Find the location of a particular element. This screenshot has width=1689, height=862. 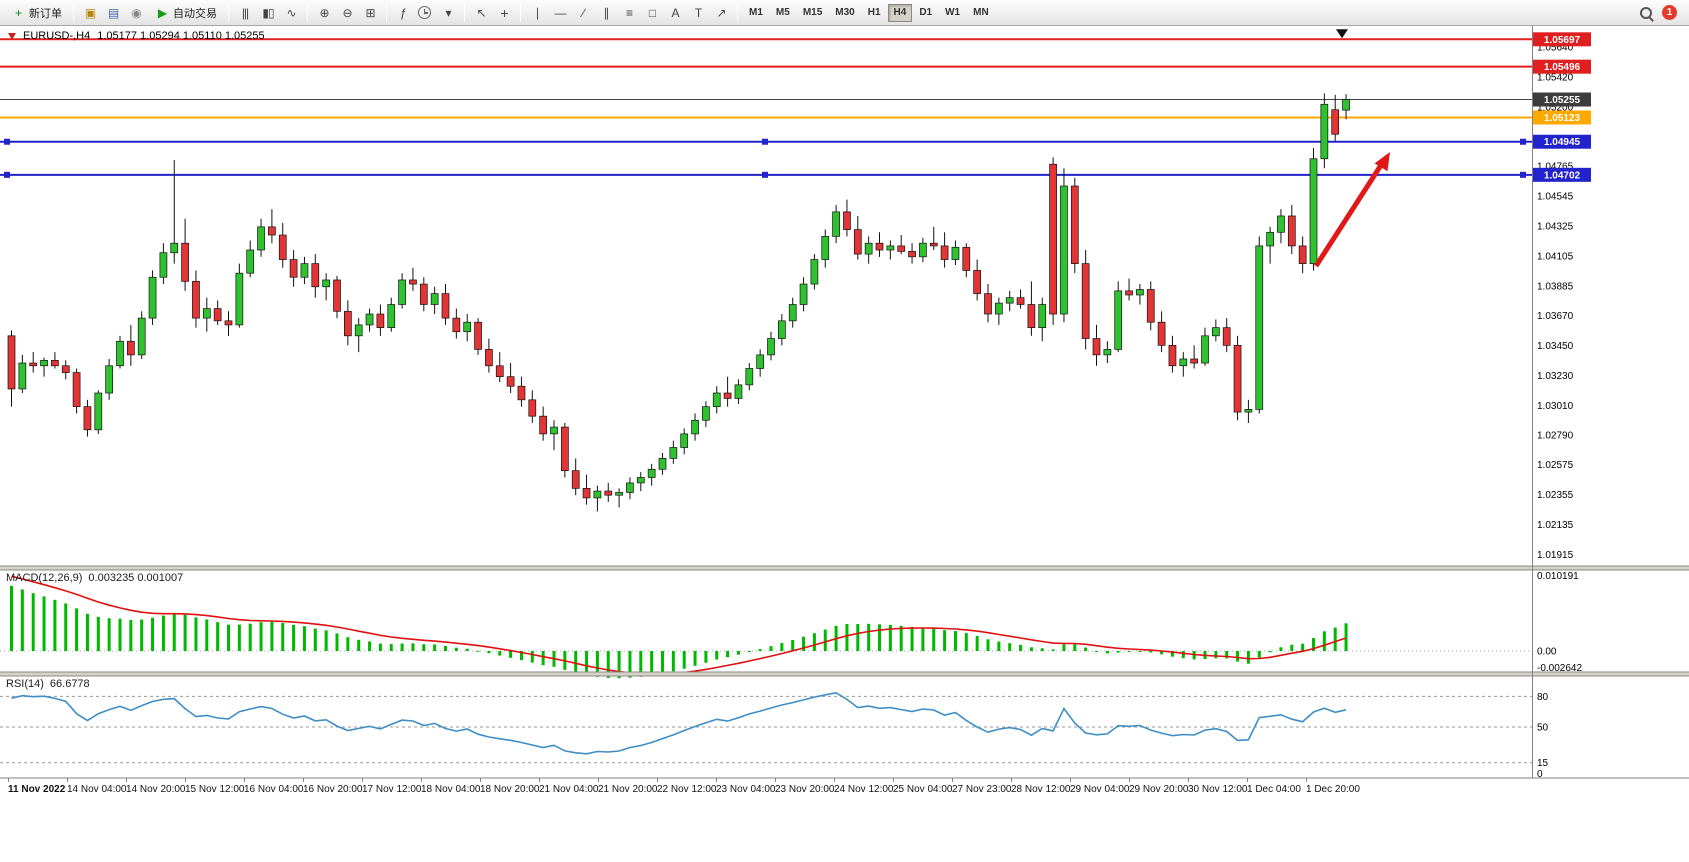

price-tick: 1.02575 is located at coordinates (1555, 465).